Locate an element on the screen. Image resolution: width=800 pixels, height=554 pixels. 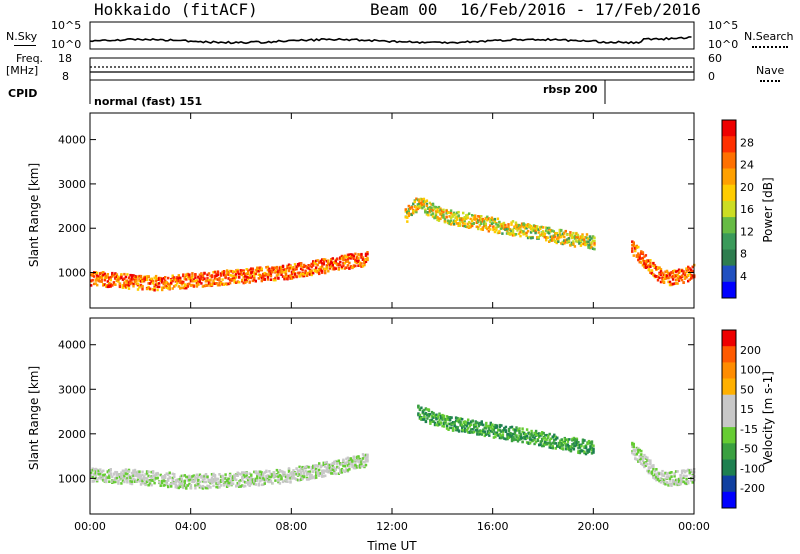
power-colorbar-label: Power [dB] is located at coordinates (768, 209).